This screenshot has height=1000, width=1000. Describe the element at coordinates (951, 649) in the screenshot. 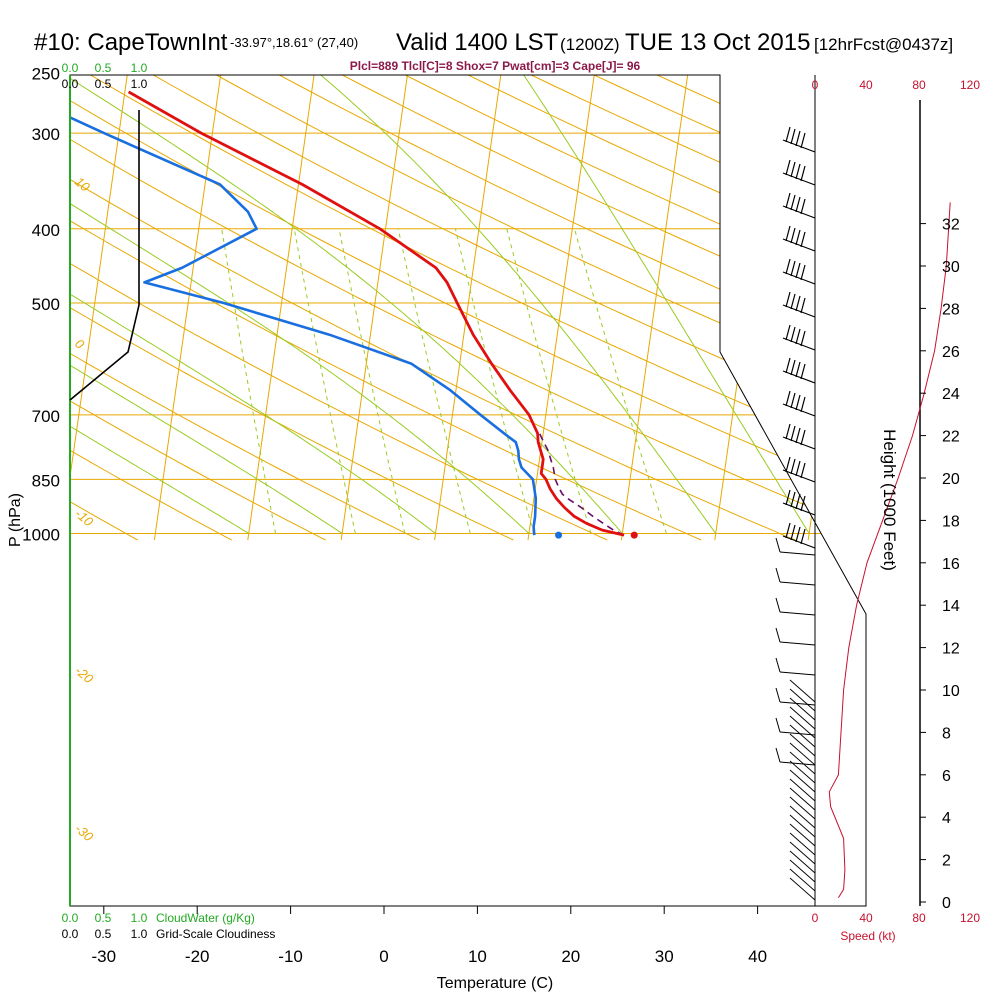

I see `height-tick-label: 12` at that location.